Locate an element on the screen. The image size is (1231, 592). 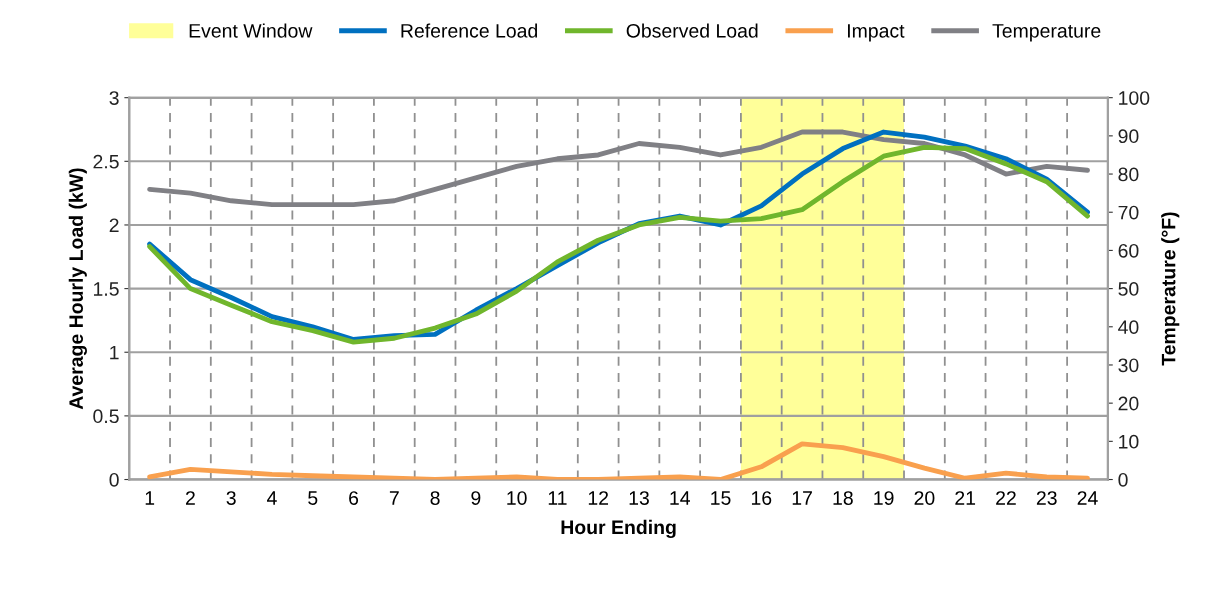
x-tick-label: 19 is located at coordinates (884, 498).